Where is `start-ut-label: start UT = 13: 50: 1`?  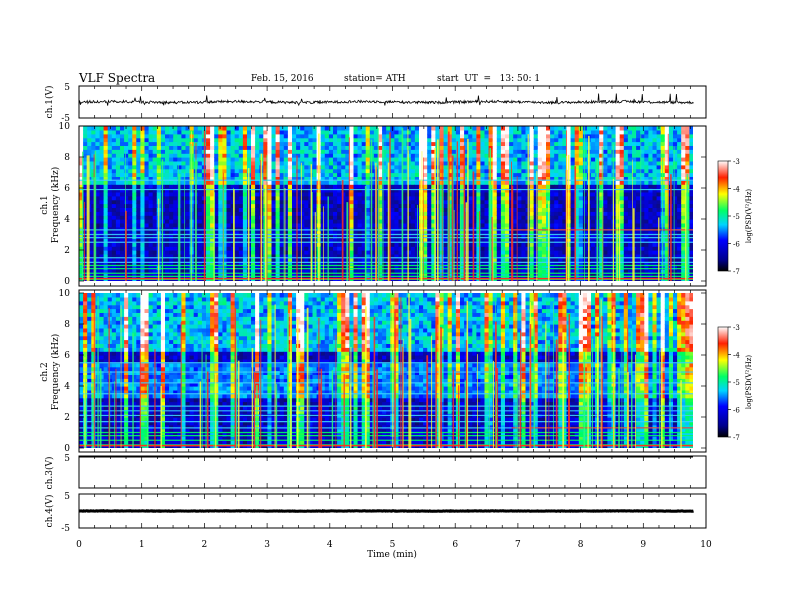 start-ut-label: start UT = 13: 50: 1 is located at coordinates (489, 79).